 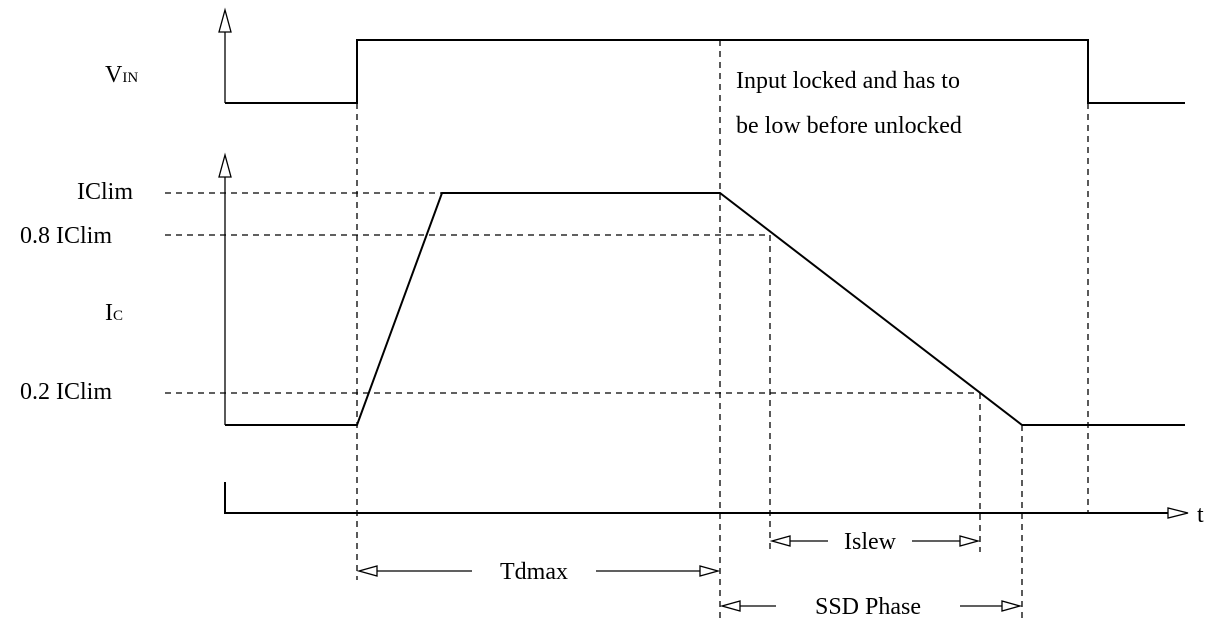 I want to click on ic-axis-arrow, so click(x=225, y=165).